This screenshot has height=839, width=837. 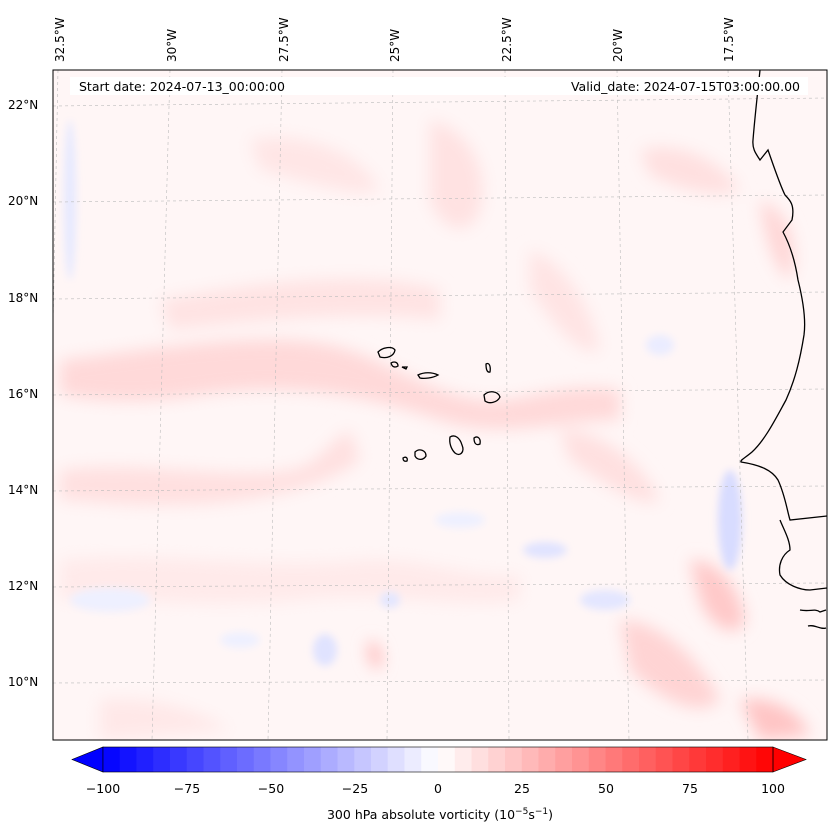 I want to click on lat-label-12n: 12°N, so click(x=23, y=586).